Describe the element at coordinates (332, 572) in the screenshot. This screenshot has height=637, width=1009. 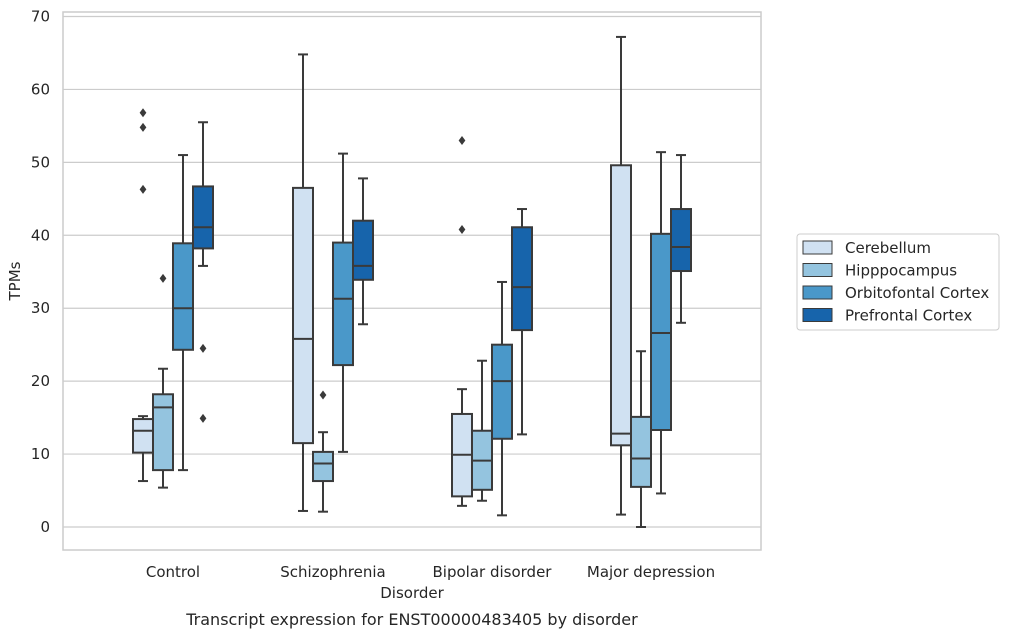
I see `x-tick-label: Schizophrenia` at that location.